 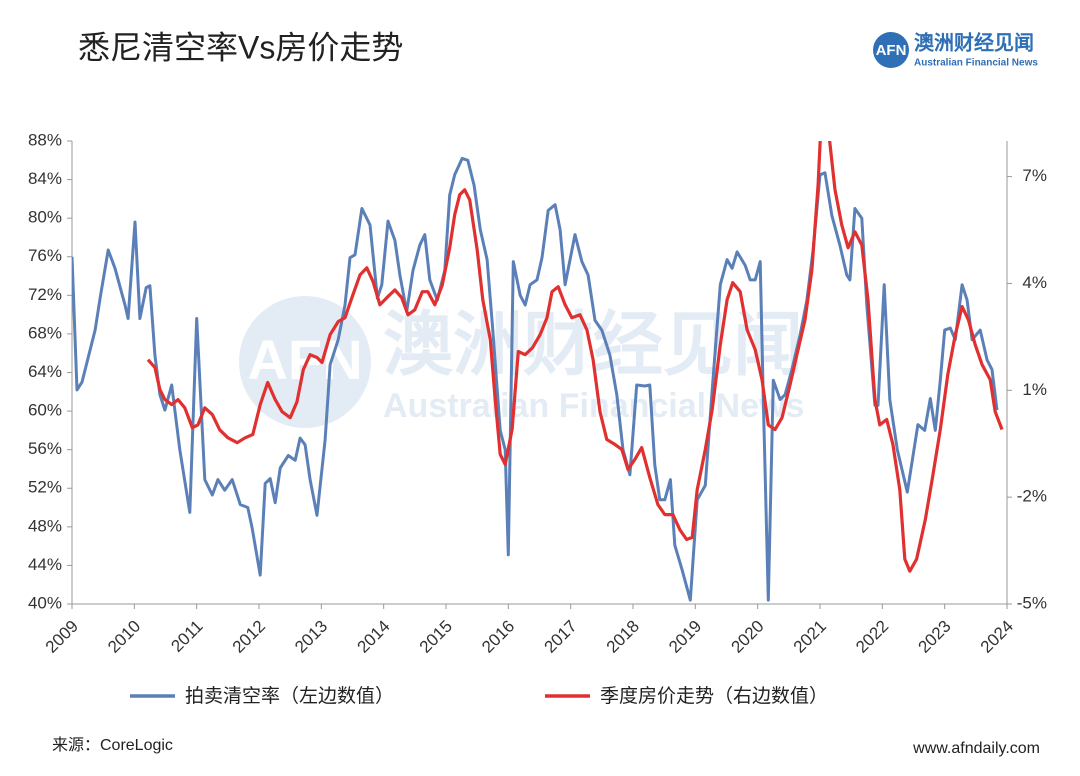 I want to click on x-tick-label: 2017, so click(x=560, y=637).